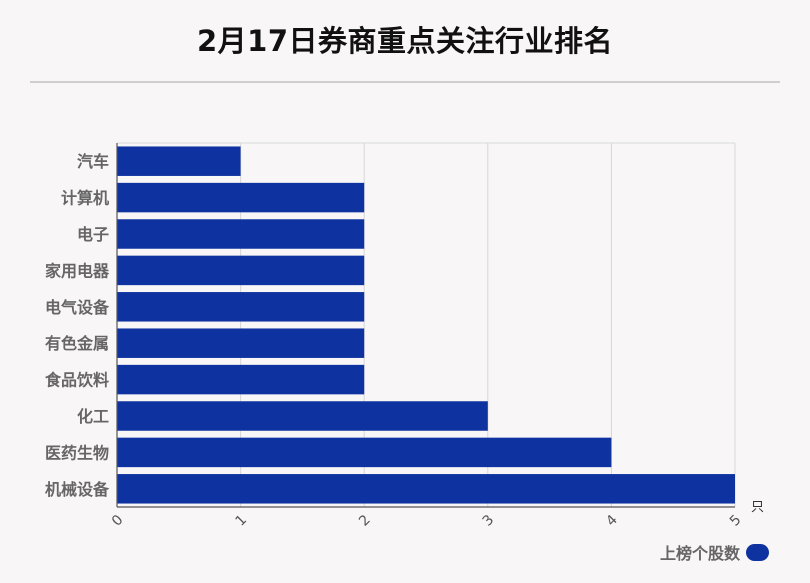 The image size is (810, 583). Describe the element at coordinates (405, 41) in the screenshot. I see `chart-title: 2月17日券商重点关注行业排名` at that location.